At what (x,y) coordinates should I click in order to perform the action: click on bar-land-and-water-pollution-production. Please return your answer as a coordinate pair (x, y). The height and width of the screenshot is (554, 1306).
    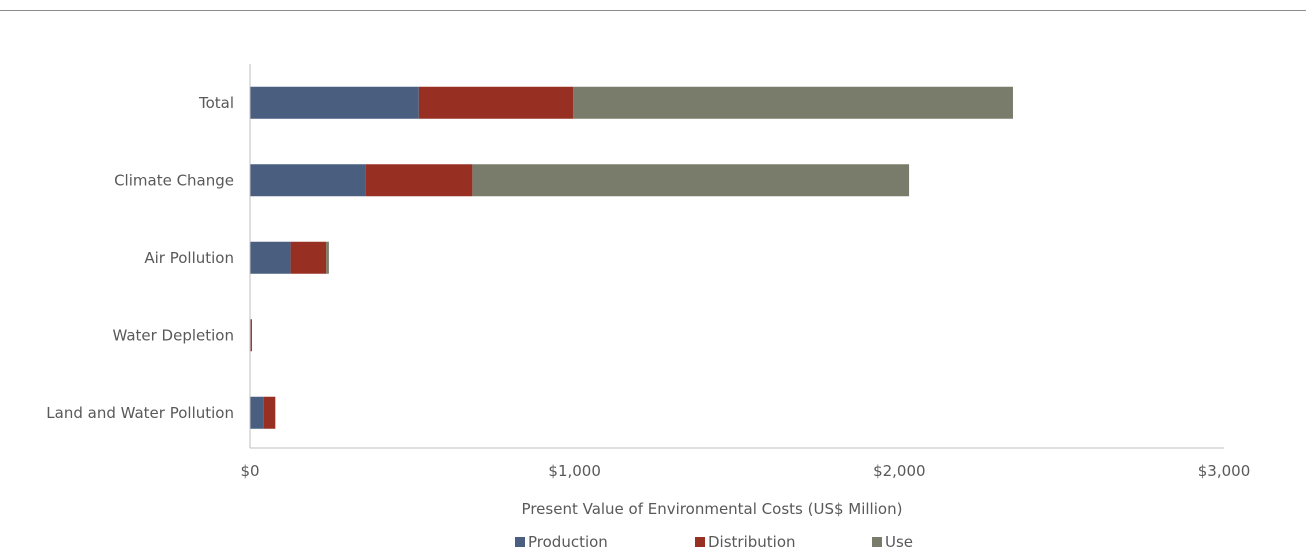
    Looking at the image, I should click on (257, 412).